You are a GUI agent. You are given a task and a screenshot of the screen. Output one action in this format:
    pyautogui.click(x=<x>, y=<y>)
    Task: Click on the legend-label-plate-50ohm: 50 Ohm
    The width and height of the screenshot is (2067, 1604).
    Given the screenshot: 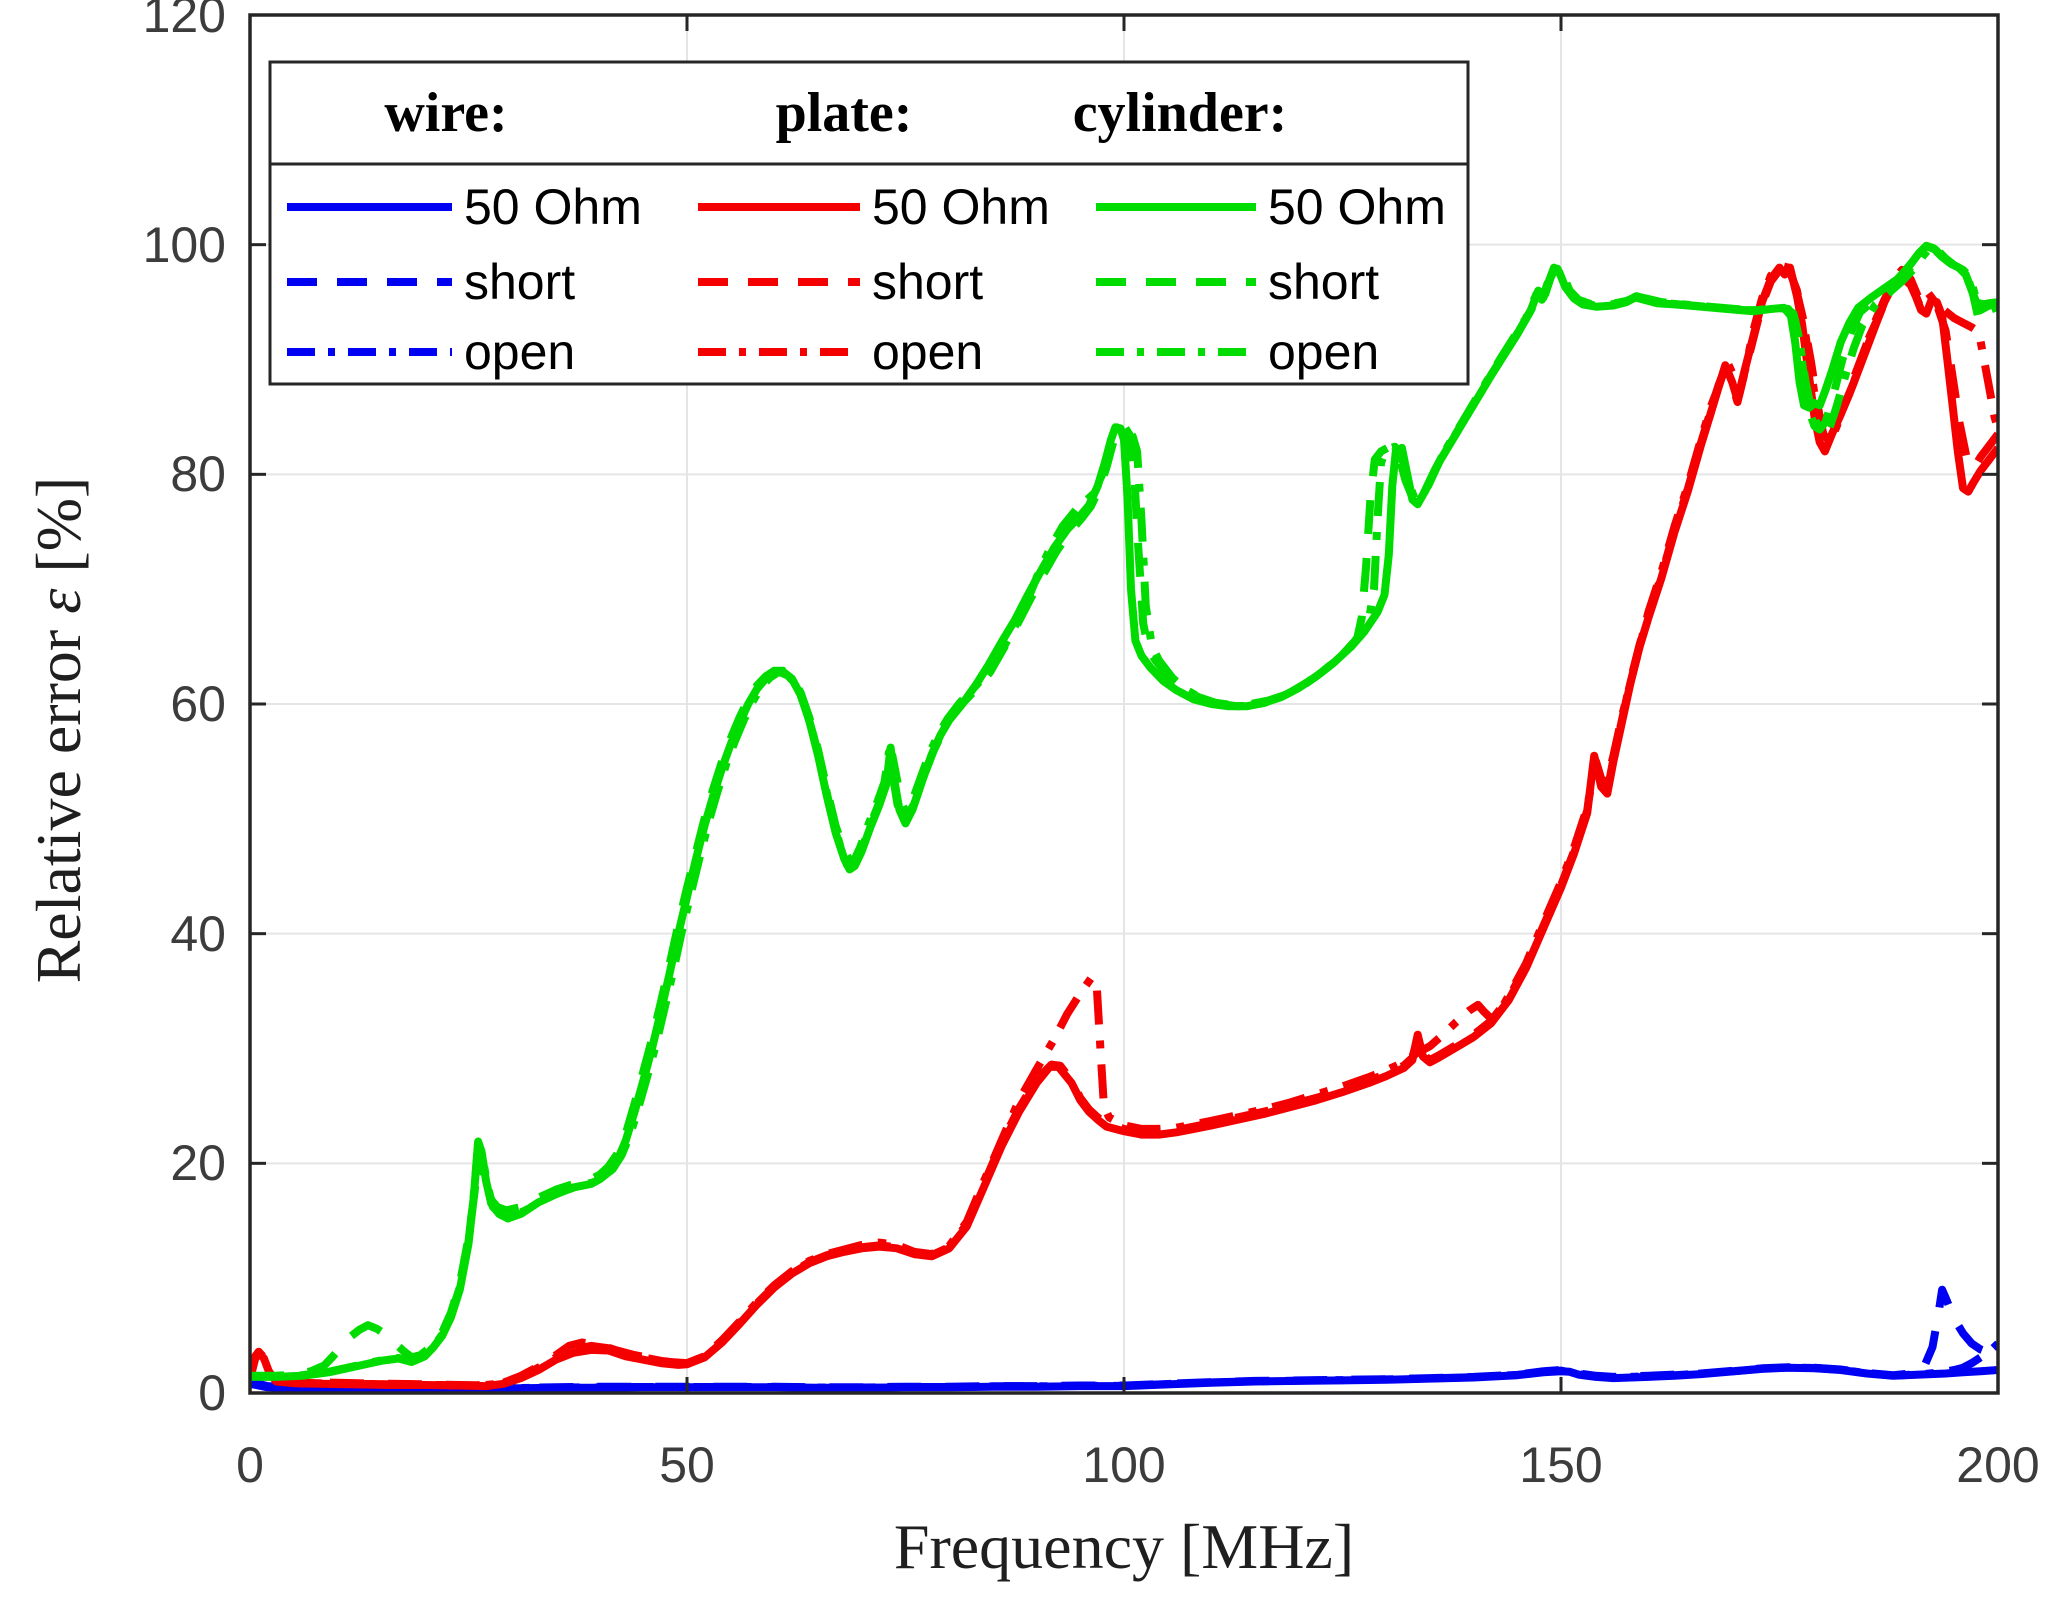 What is the action you would take?
    pyautogui.click(x=961, y=207)
    